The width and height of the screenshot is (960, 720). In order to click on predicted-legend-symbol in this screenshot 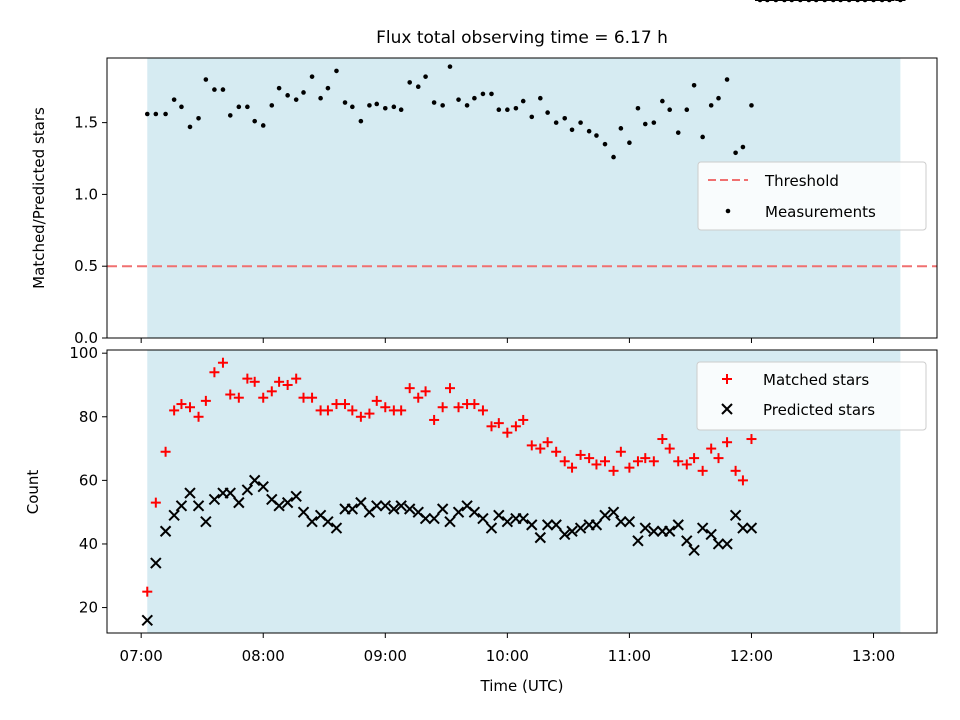, I will do `click(727, 409)`.